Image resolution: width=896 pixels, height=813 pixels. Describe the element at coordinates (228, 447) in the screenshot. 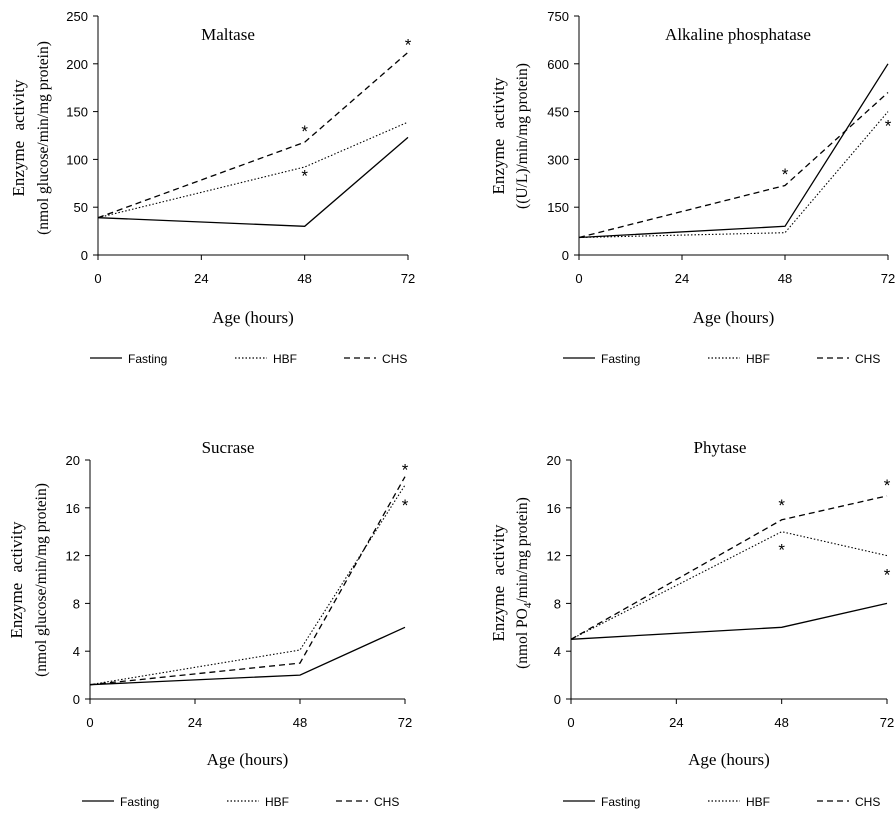

I see `chart-title: Sucrase` at that location.